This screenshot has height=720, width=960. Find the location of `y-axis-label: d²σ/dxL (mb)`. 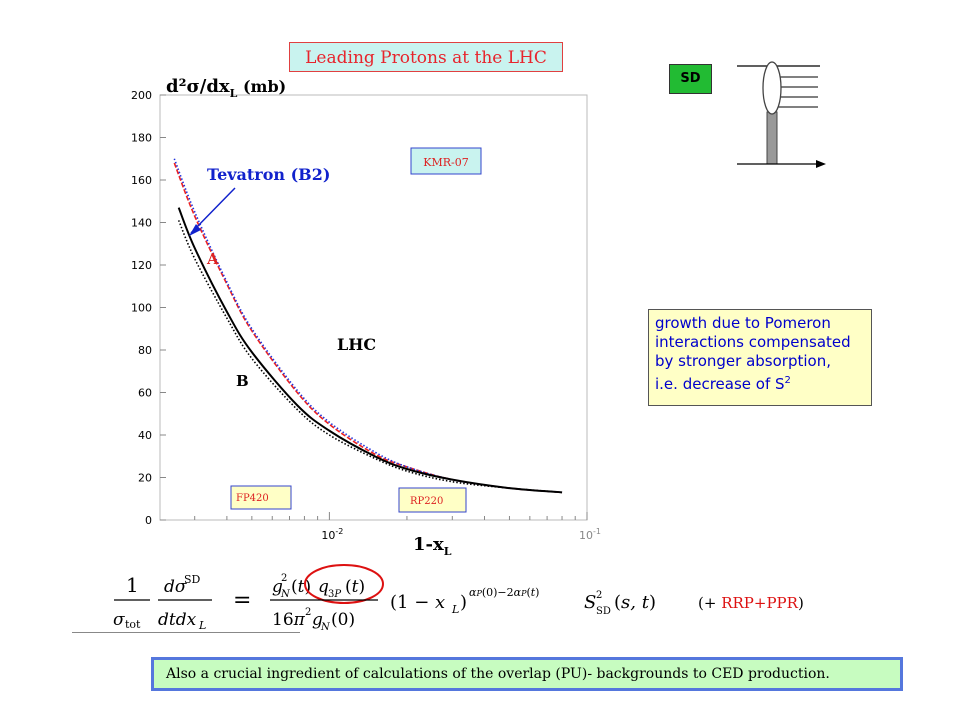

y-axis-label: d²σ/dxL (mb) is located at coordinates (226, 88).